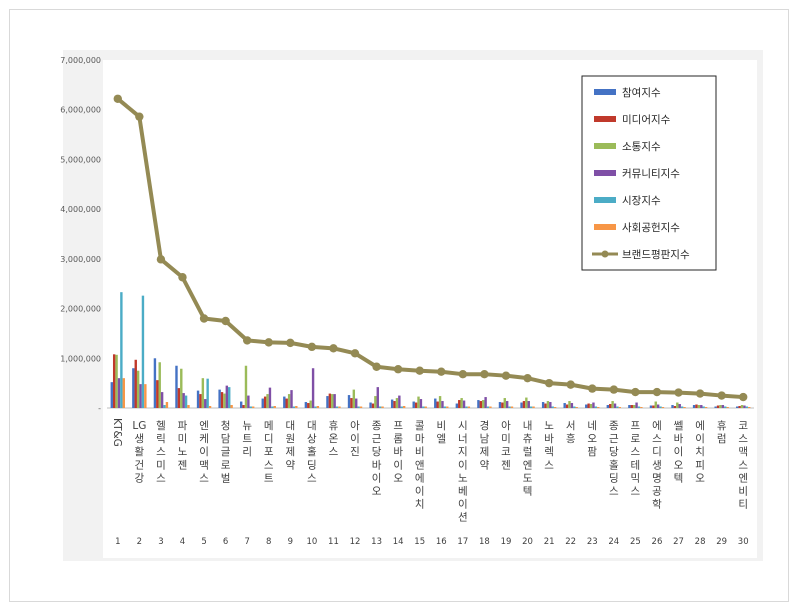 This screenshot has height=613, width=800. I want to click on rank-label: 10, so click(311, 542).